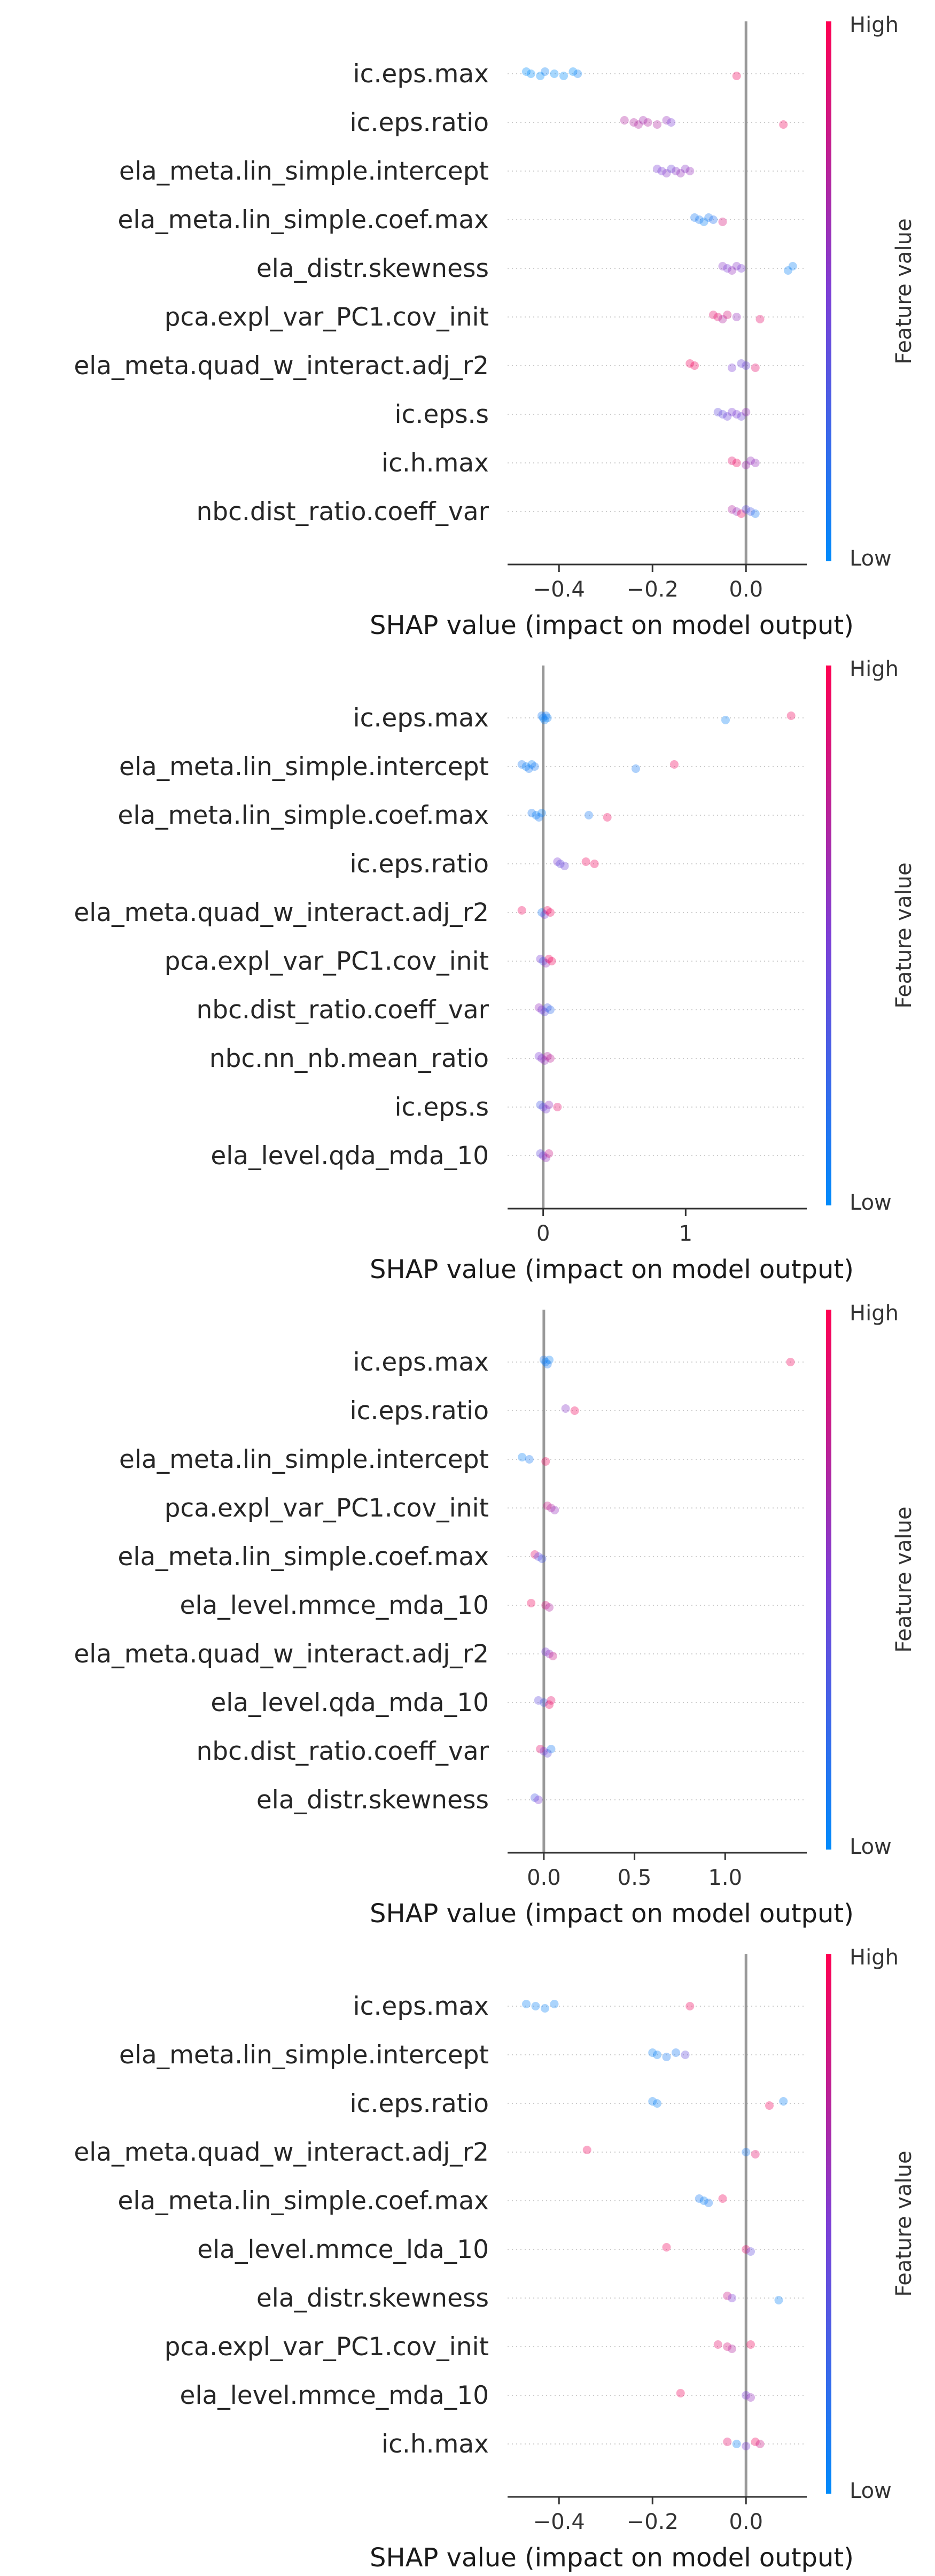 The width and height of the screenshot is (935, 2576). I want to click on colorbar, so click(828, 291).